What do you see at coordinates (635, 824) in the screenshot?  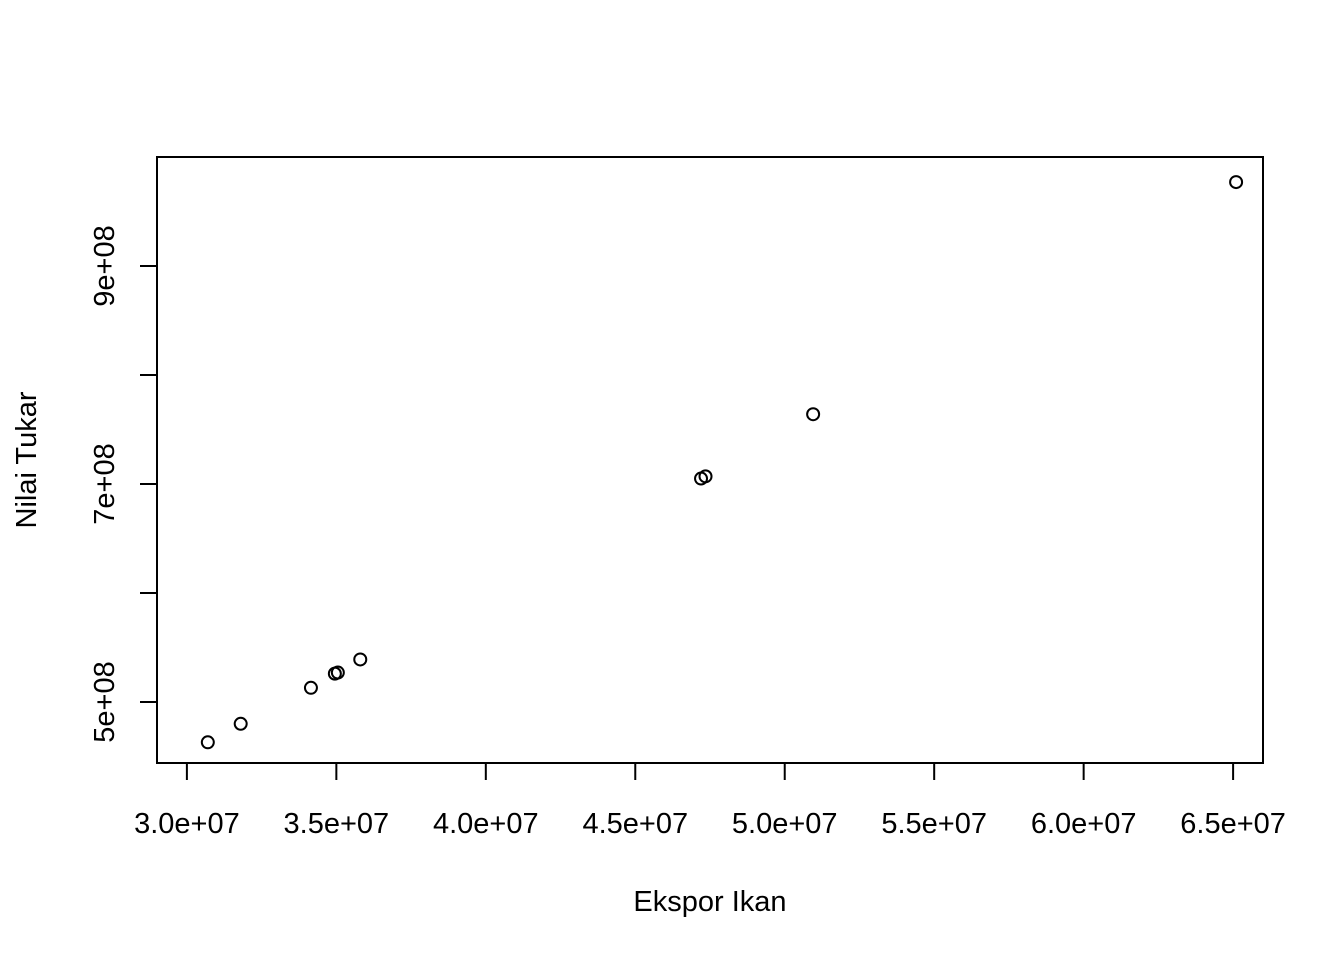 I see `x-tick-label: 4.5e+07` at bounding box center [635, 824].